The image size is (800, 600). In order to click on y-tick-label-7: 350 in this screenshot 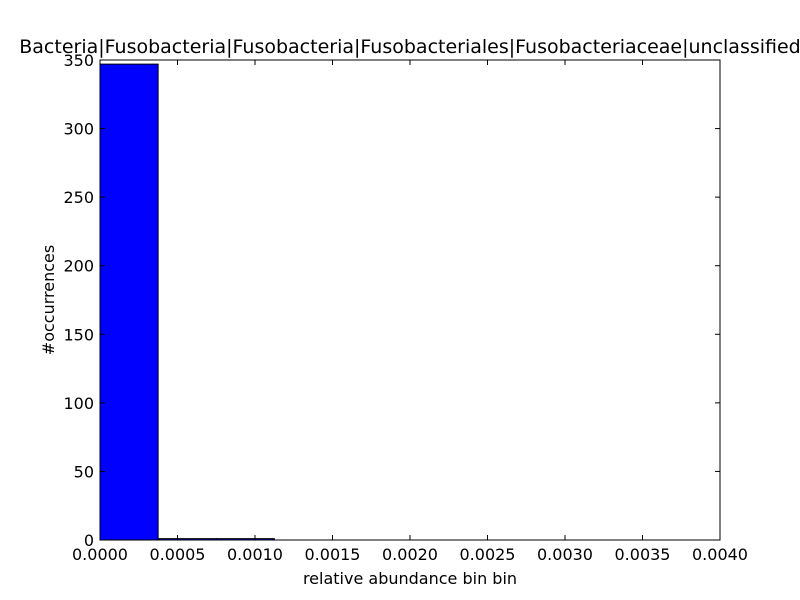, I will do `click(78, 60)`.